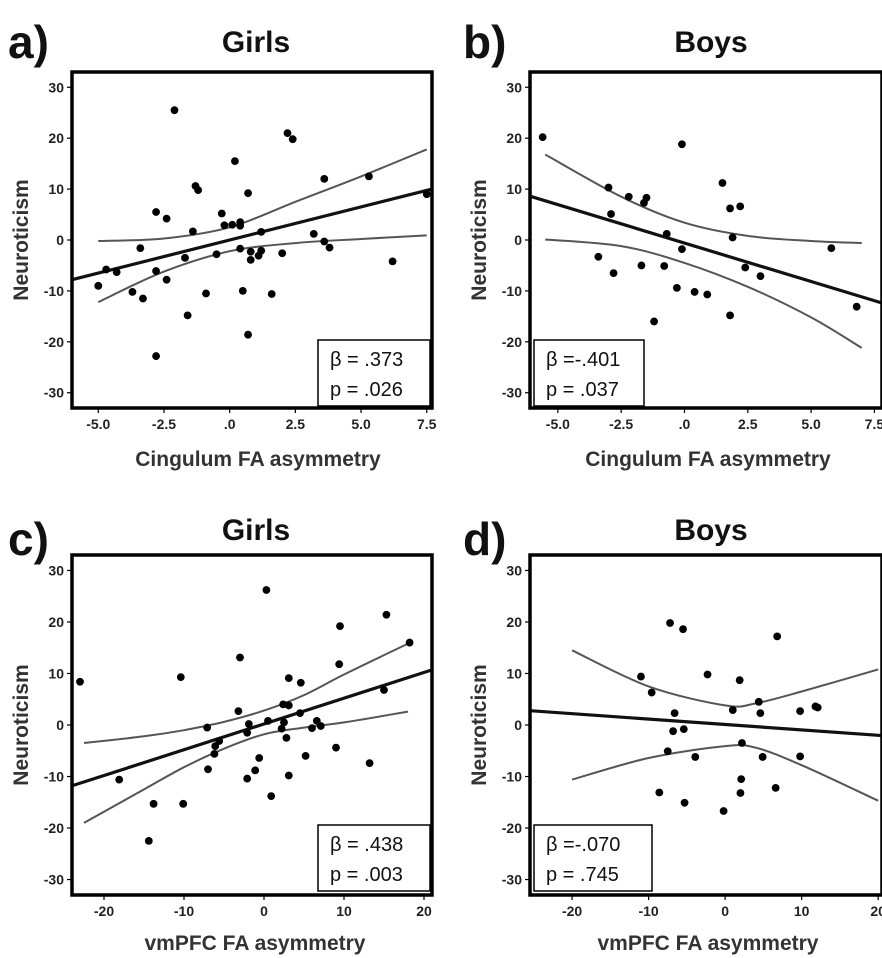 The width and height of the screenshot is (882, 958). What do you see at coordinates (98, 424) in the screenshot?
I see `x-tick-label: -5.0` at bounding box center [98, 424].